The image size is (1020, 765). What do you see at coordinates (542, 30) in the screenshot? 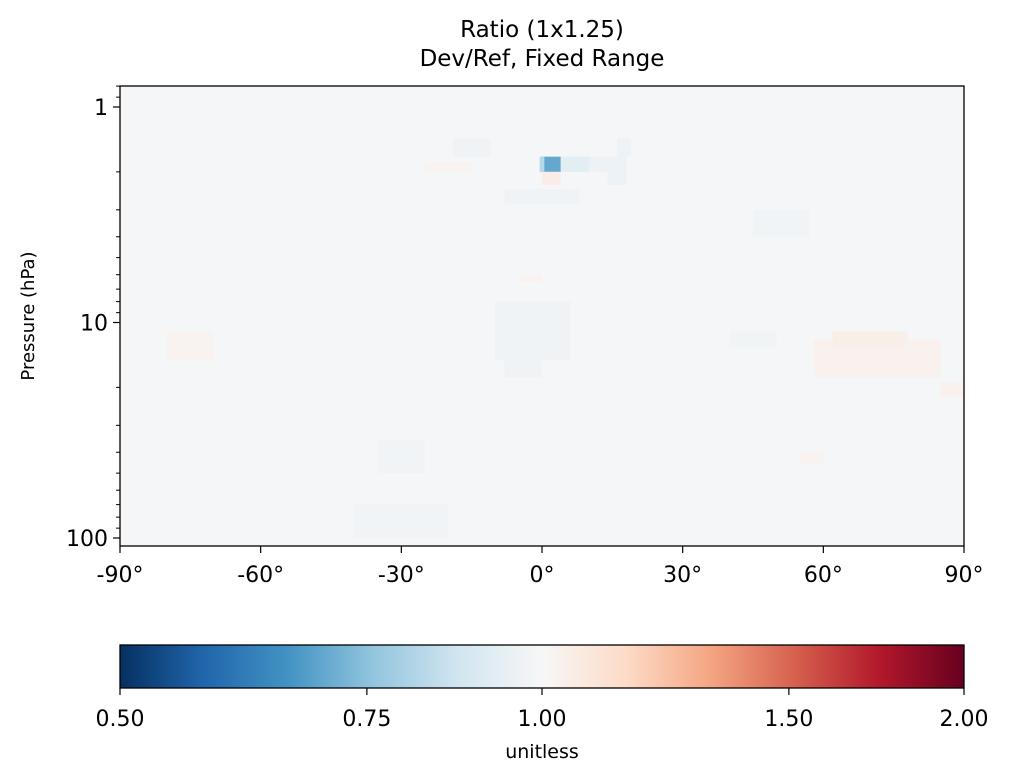
I see `chart-title: Ratio (1x1.25)` at bounding box center [542, 30].